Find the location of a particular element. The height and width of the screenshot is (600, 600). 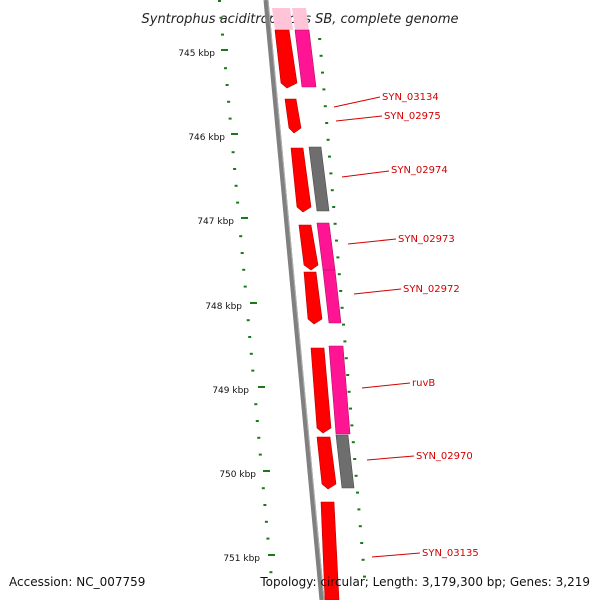

scale-tick-750: 750 kbp is located at coordinates (244, 475).